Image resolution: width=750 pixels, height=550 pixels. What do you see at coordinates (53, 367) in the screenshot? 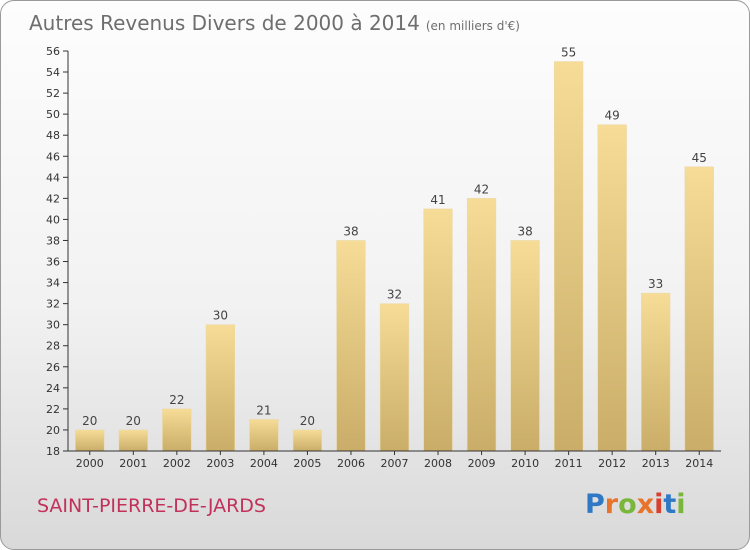
I see `y-tick-label: 26` at bounding box center [53, 367].